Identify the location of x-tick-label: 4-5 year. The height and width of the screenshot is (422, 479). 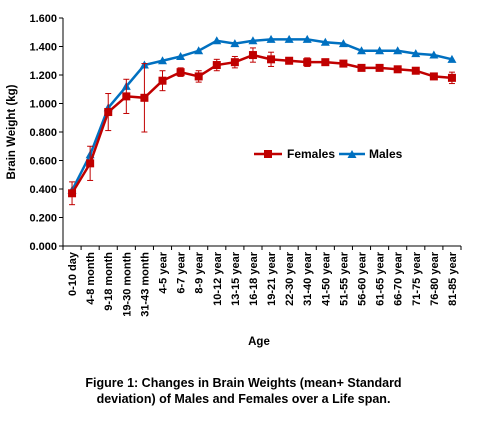
(164, 272).